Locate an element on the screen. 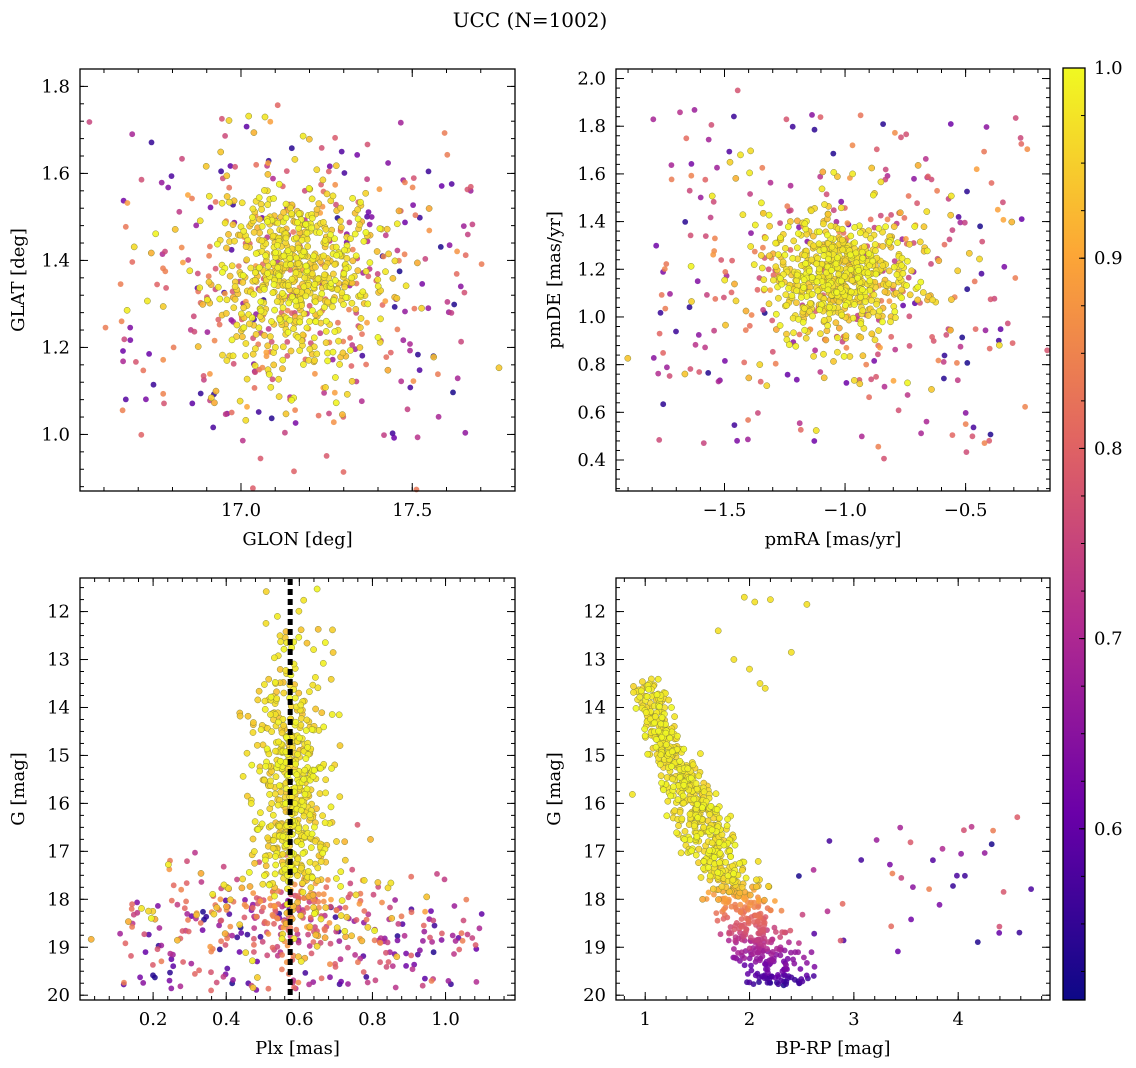 The width and height of the screenshot is (1136, 1068). x-tick-label: 1.0 is located at coordinates (445, 1019).